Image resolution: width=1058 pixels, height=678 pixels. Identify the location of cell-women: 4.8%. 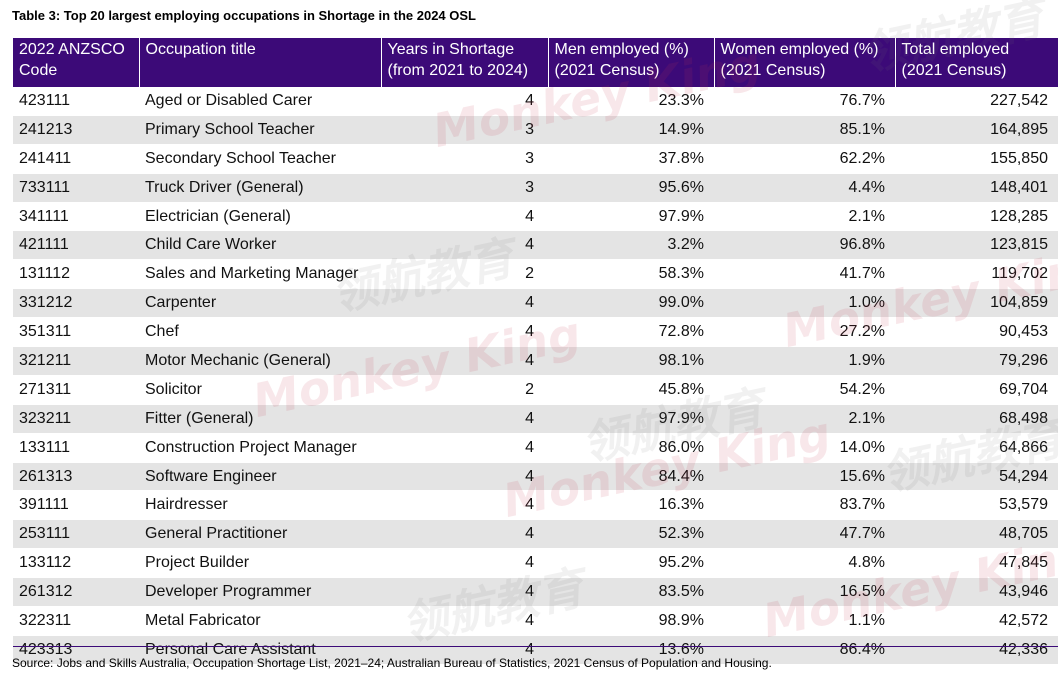
(804, 563).